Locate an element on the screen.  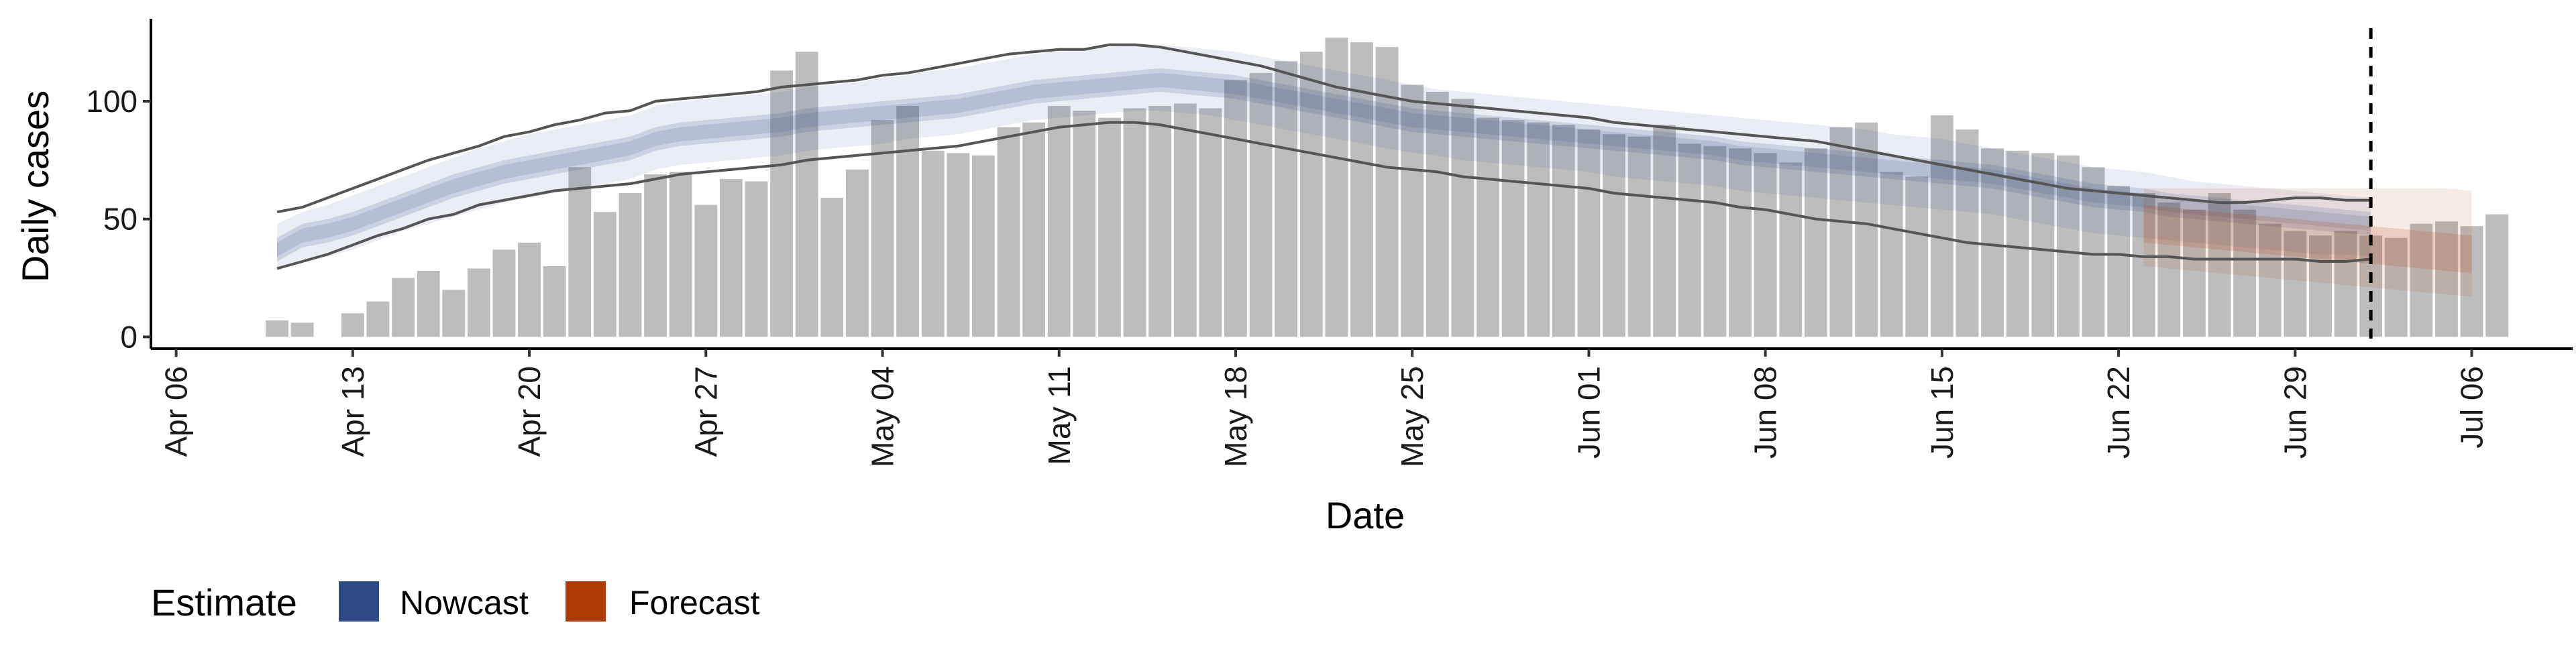
x-tick-label: May 11 is located at coordinates (1059, 415).